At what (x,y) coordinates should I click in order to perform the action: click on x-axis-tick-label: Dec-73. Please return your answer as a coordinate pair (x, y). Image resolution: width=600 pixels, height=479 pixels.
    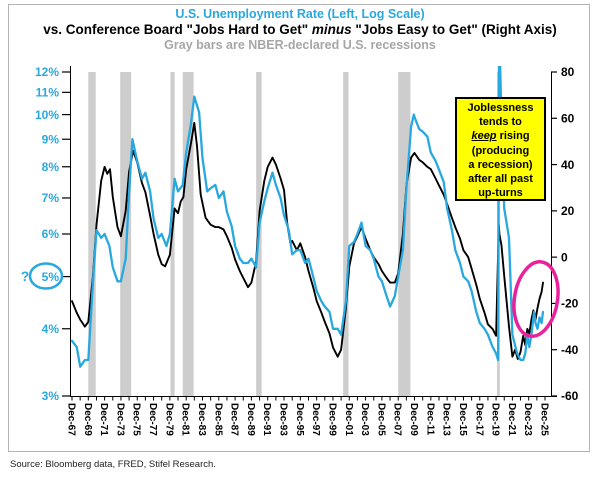
    Looking at the image, I should click on (119, 419).